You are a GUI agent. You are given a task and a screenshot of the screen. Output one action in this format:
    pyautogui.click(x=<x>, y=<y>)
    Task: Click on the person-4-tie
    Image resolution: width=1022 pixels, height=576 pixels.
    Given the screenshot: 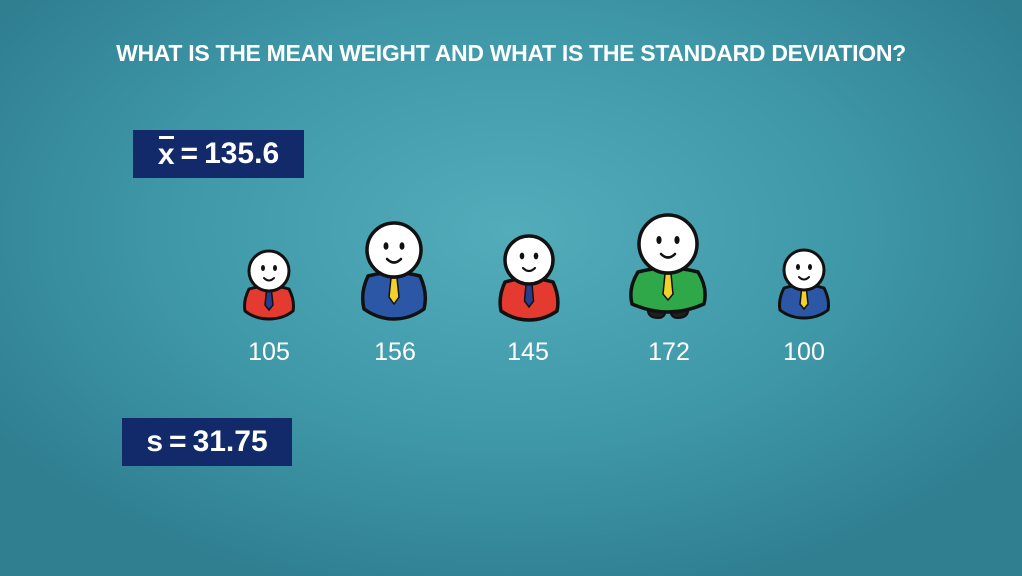 What is the action you would take?
    pyautogui.click(x=668, y=287)
    